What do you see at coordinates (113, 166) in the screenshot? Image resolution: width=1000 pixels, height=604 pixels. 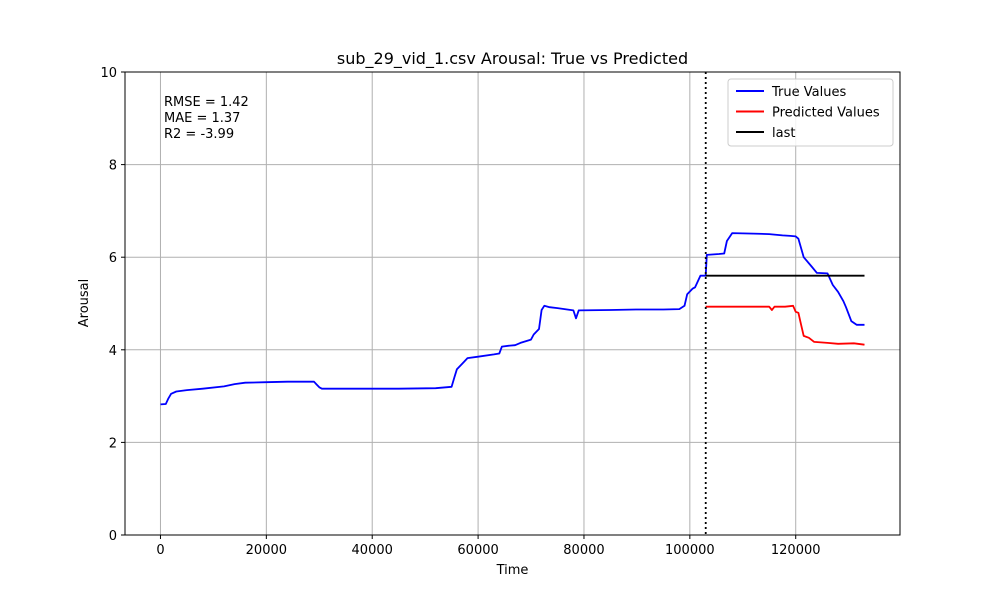 I see `y-tick-label: 8` at bounding box center [113, 166].